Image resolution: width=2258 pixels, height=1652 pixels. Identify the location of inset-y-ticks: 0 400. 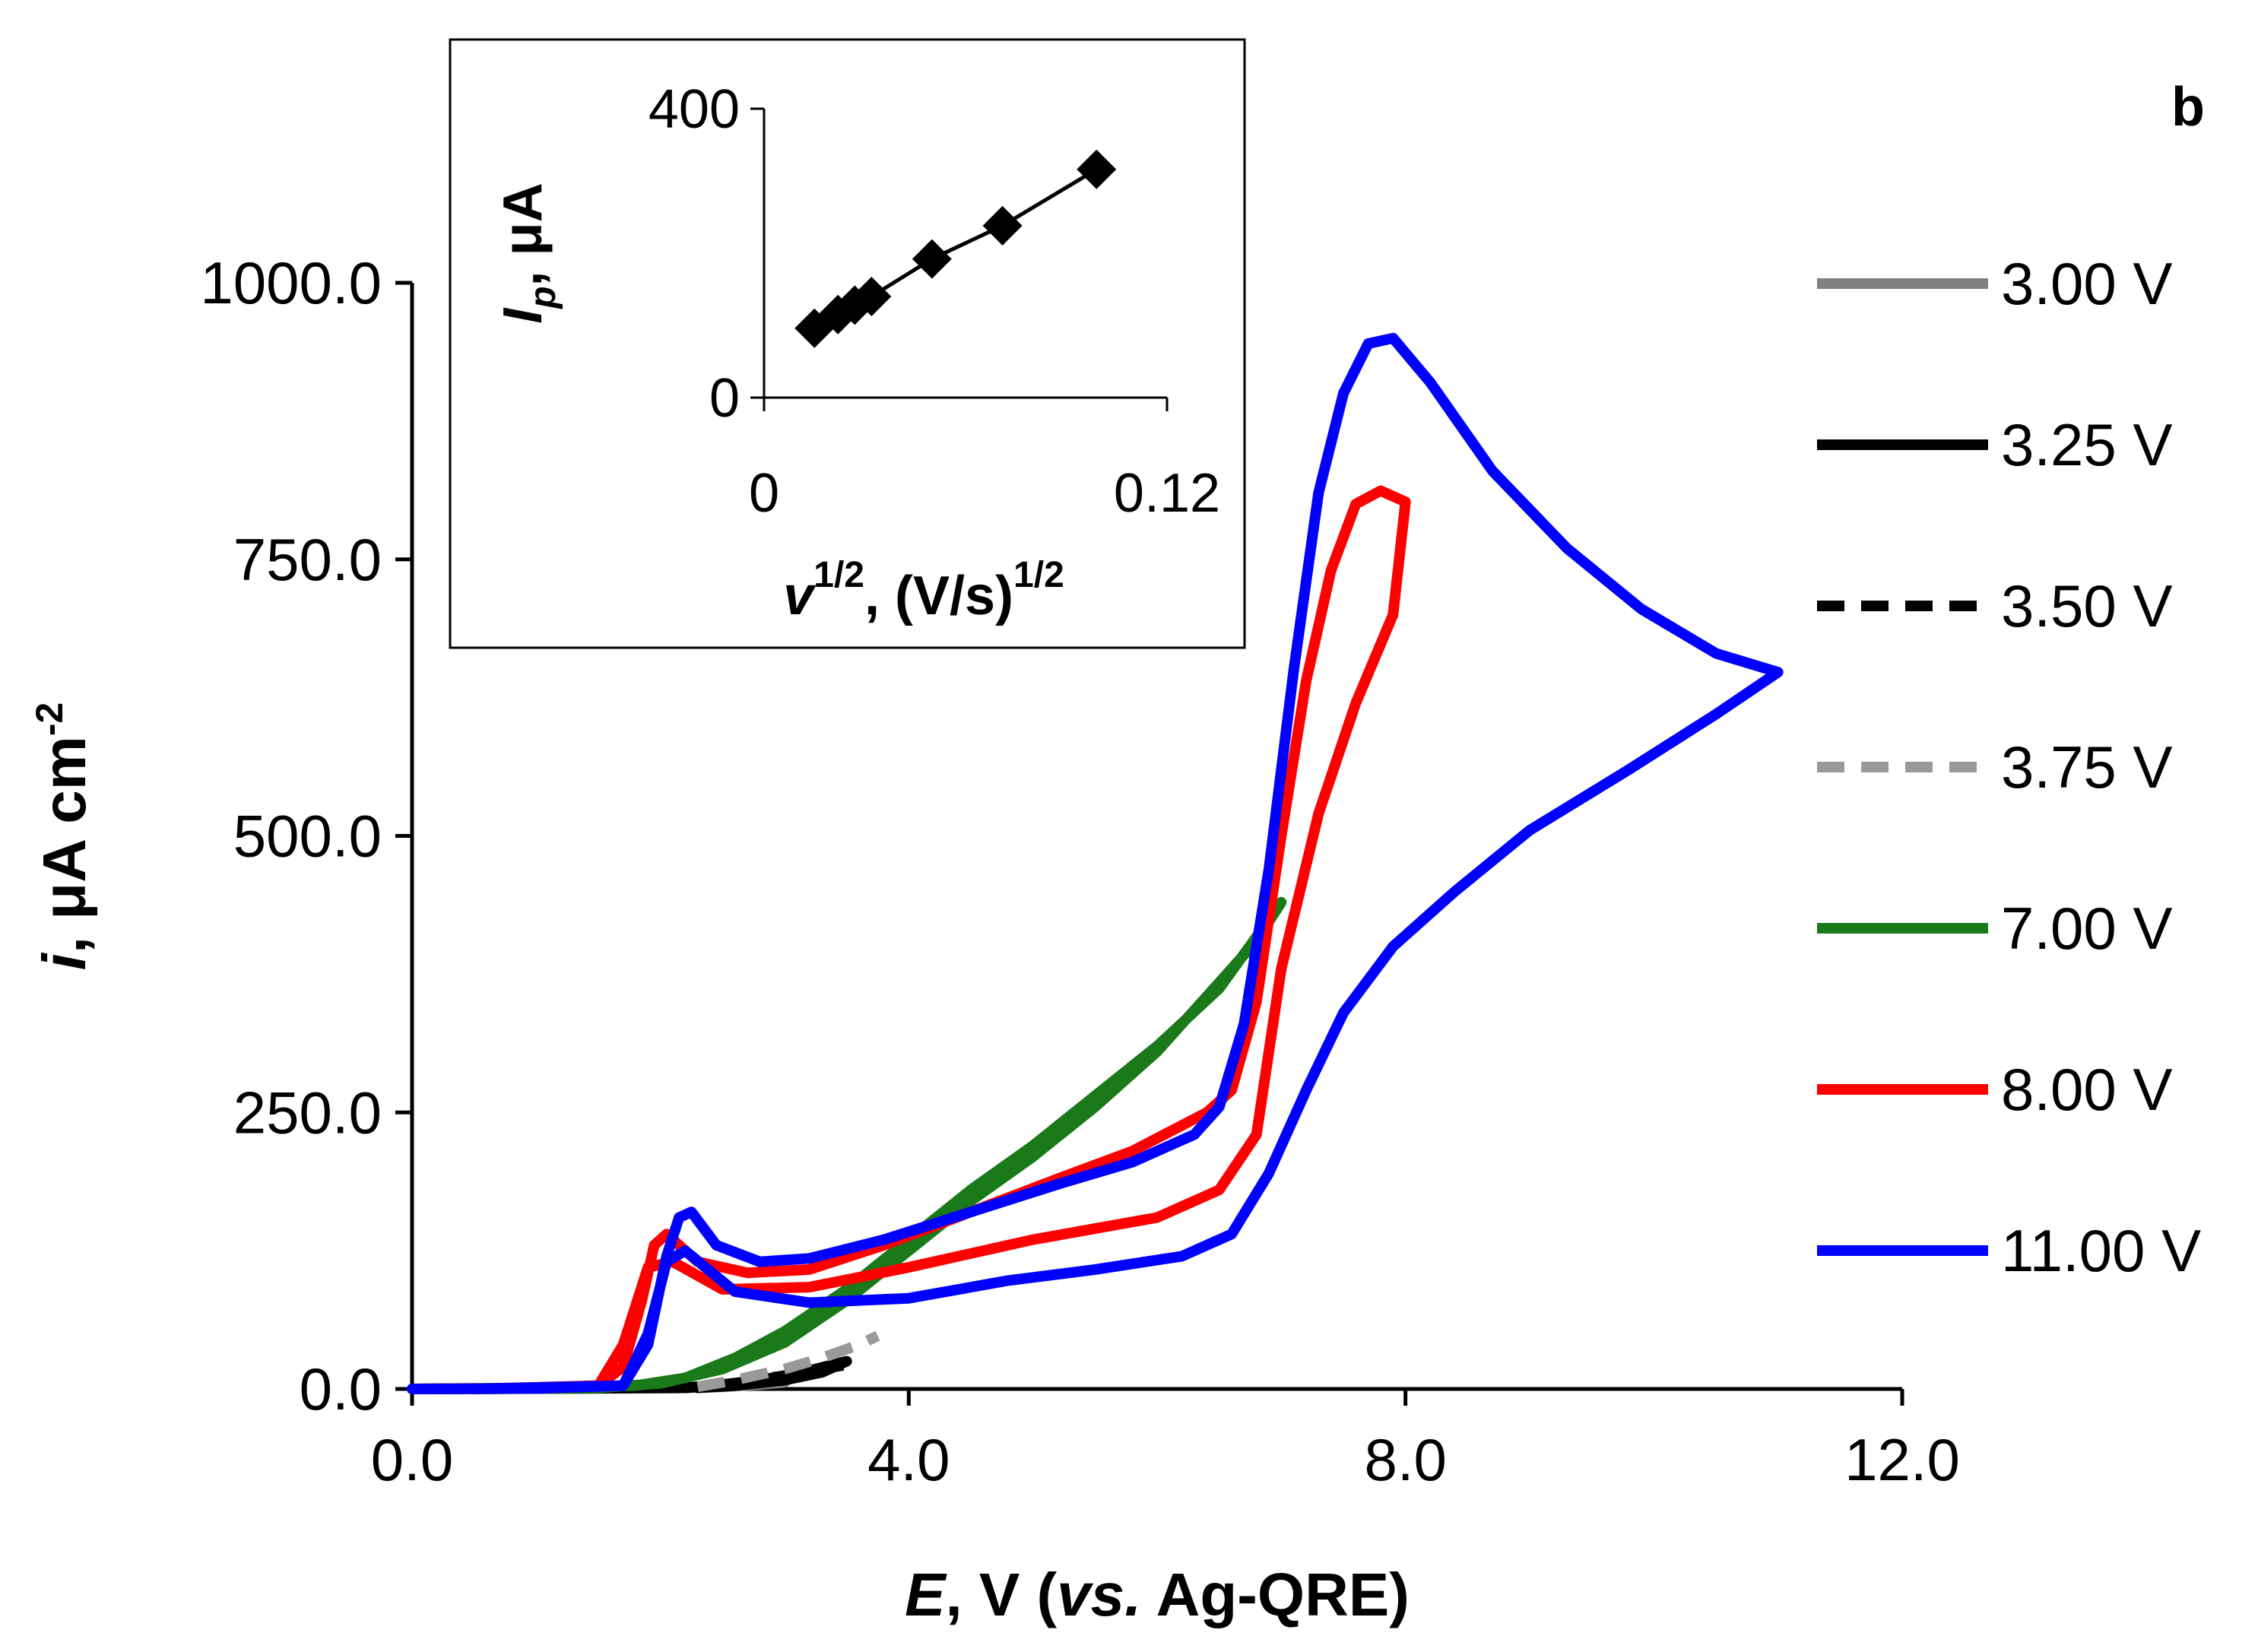
(706, 254).